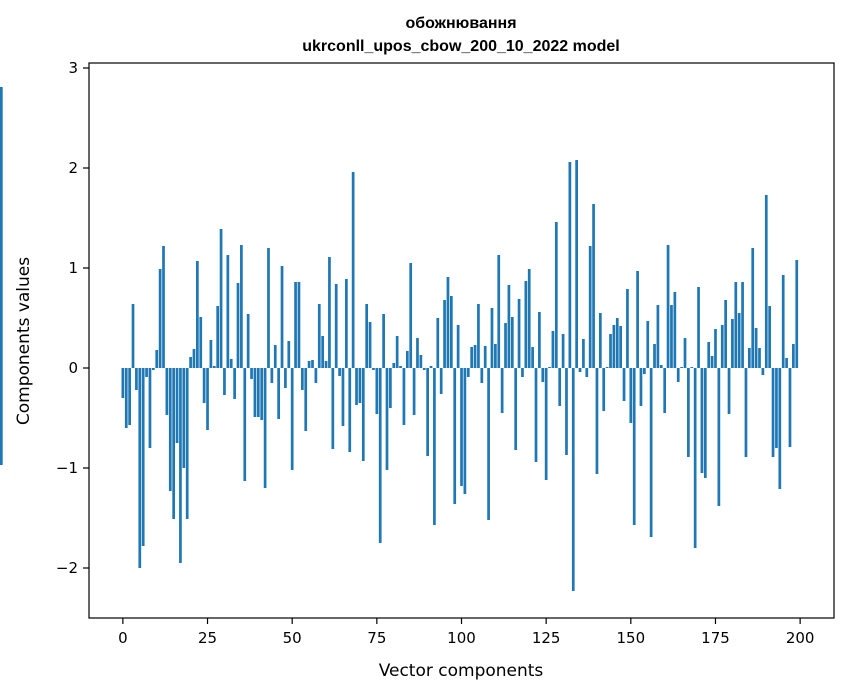 The width and height of the screenshot is (847, 696). What do you see at coordinates (73, 268) in the screenshot?
I see `y-tick-label: 1` at bounding box center [73, 268].